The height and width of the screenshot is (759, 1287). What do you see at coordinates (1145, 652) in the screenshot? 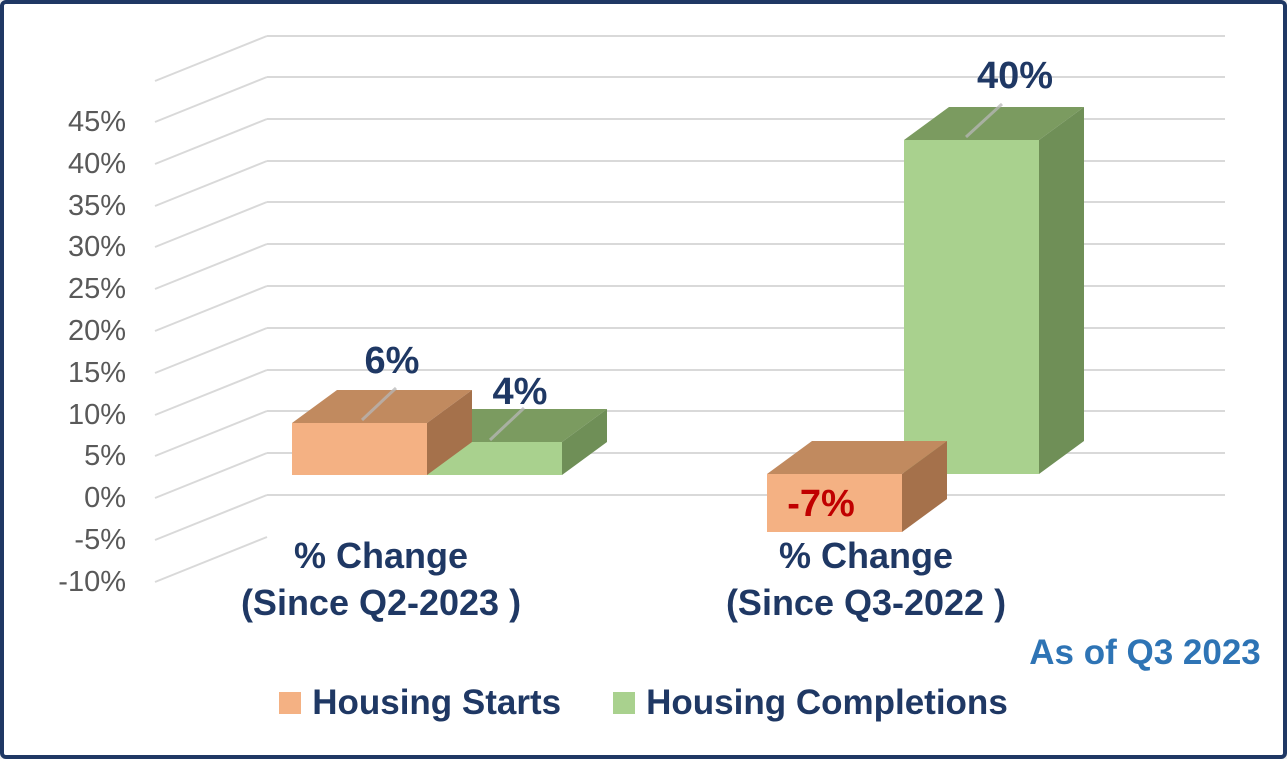
I see `as-of-annotation: As of Q3 2023` at bounding box center [1145, 652].